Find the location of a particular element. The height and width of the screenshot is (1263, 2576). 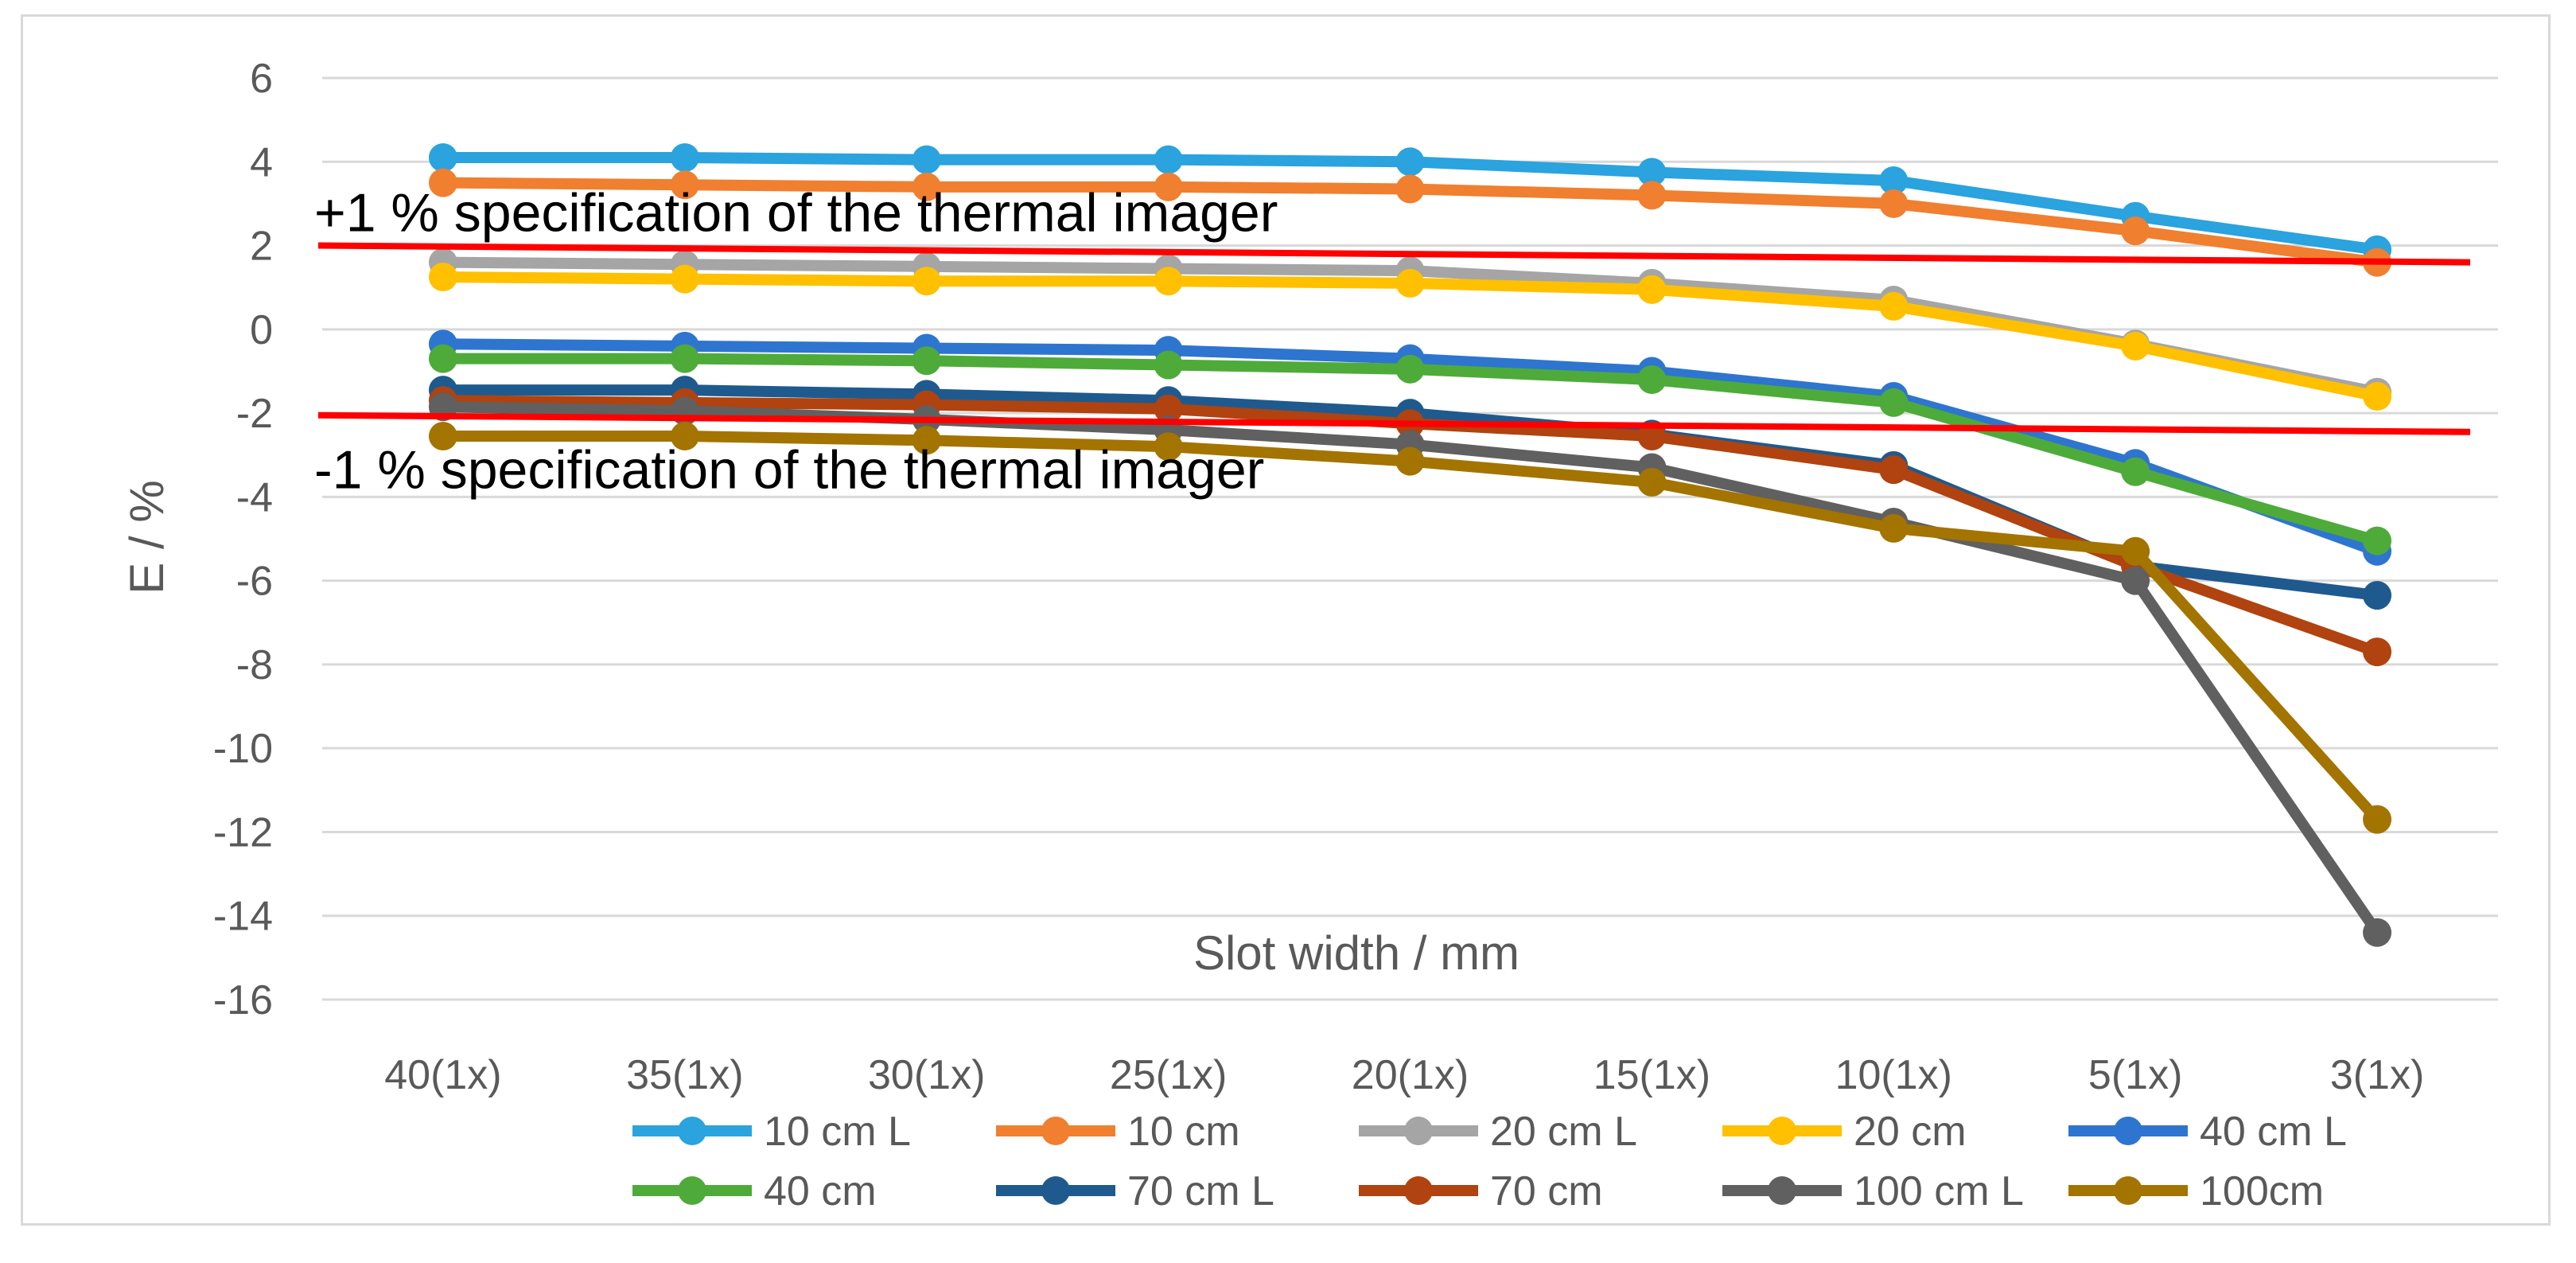

x-tick-label: 3(1x) is located at coordinates (2377, 1075).